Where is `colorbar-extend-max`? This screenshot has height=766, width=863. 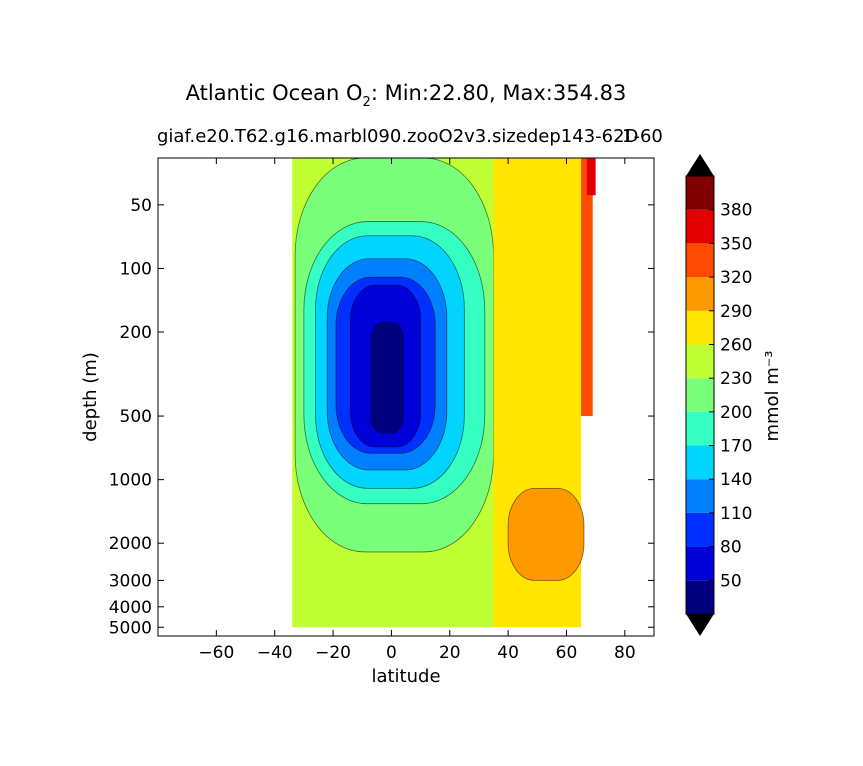 colorbar-extend-max is located at coordinates (700, 165).